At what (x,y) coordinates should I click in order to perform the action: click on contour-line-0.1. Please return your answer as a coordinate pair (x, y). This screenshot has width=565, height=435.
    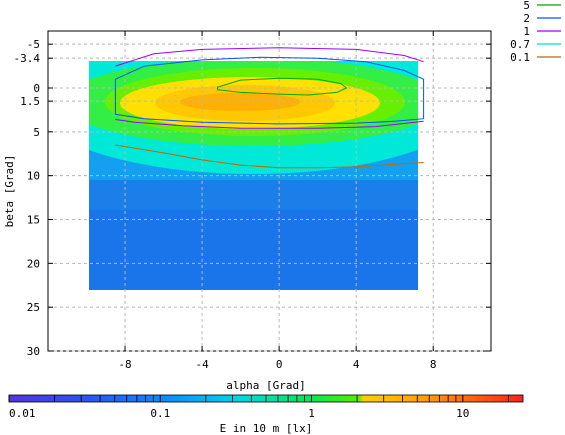
    Looking at the image, I should click on (269, 156).